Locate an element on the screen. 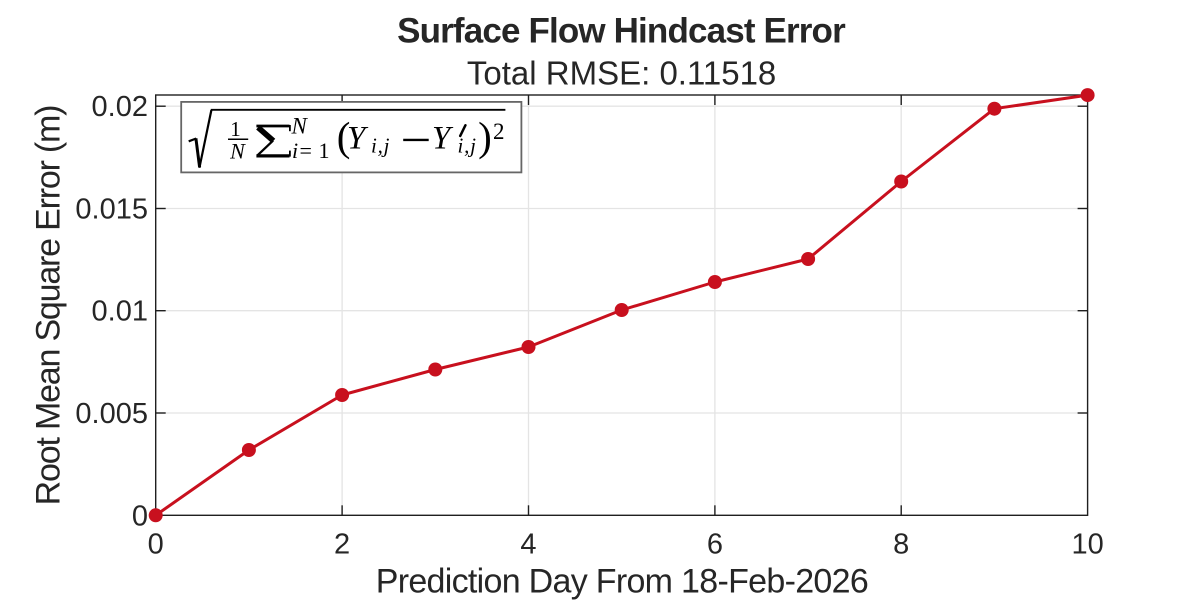 The image size is (1200, 600). svg-text: 6 is located at coordinates (715, 544).